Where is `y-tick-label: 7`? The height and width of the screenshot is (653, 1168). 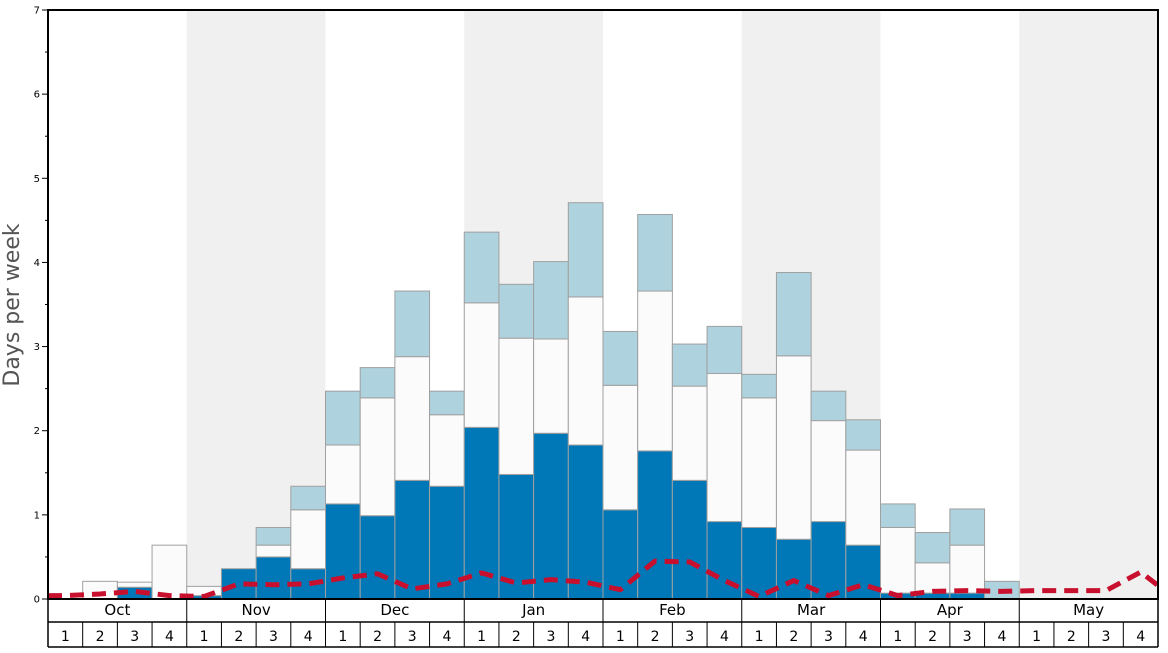
y-tick-label: 7 is located at coordinates (37, 11).